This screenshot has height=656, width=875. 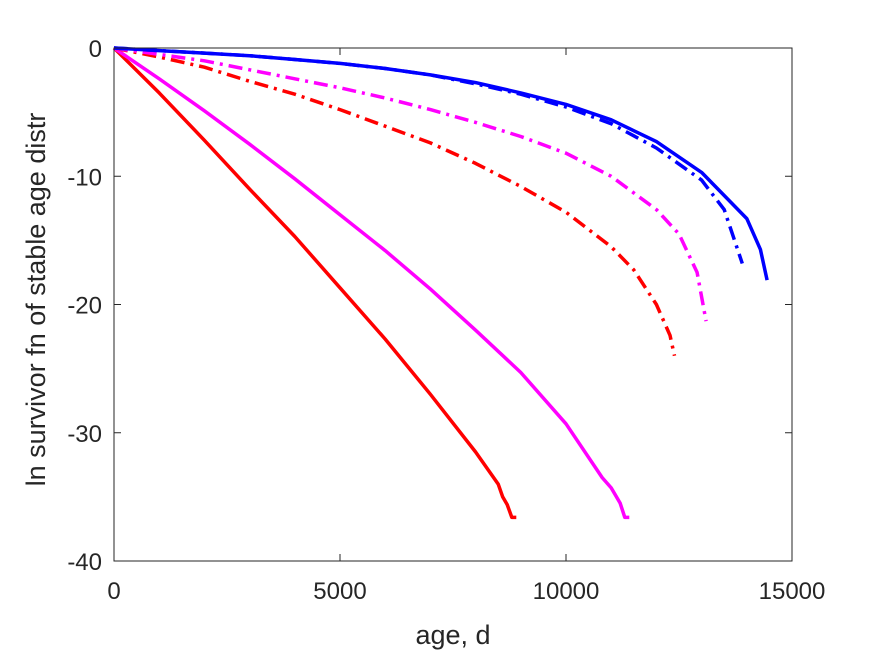 What do you see at coordinates (95, 49) in the screenshot?
I see `y-tick-label: 0` at bounding box center [95, 49].